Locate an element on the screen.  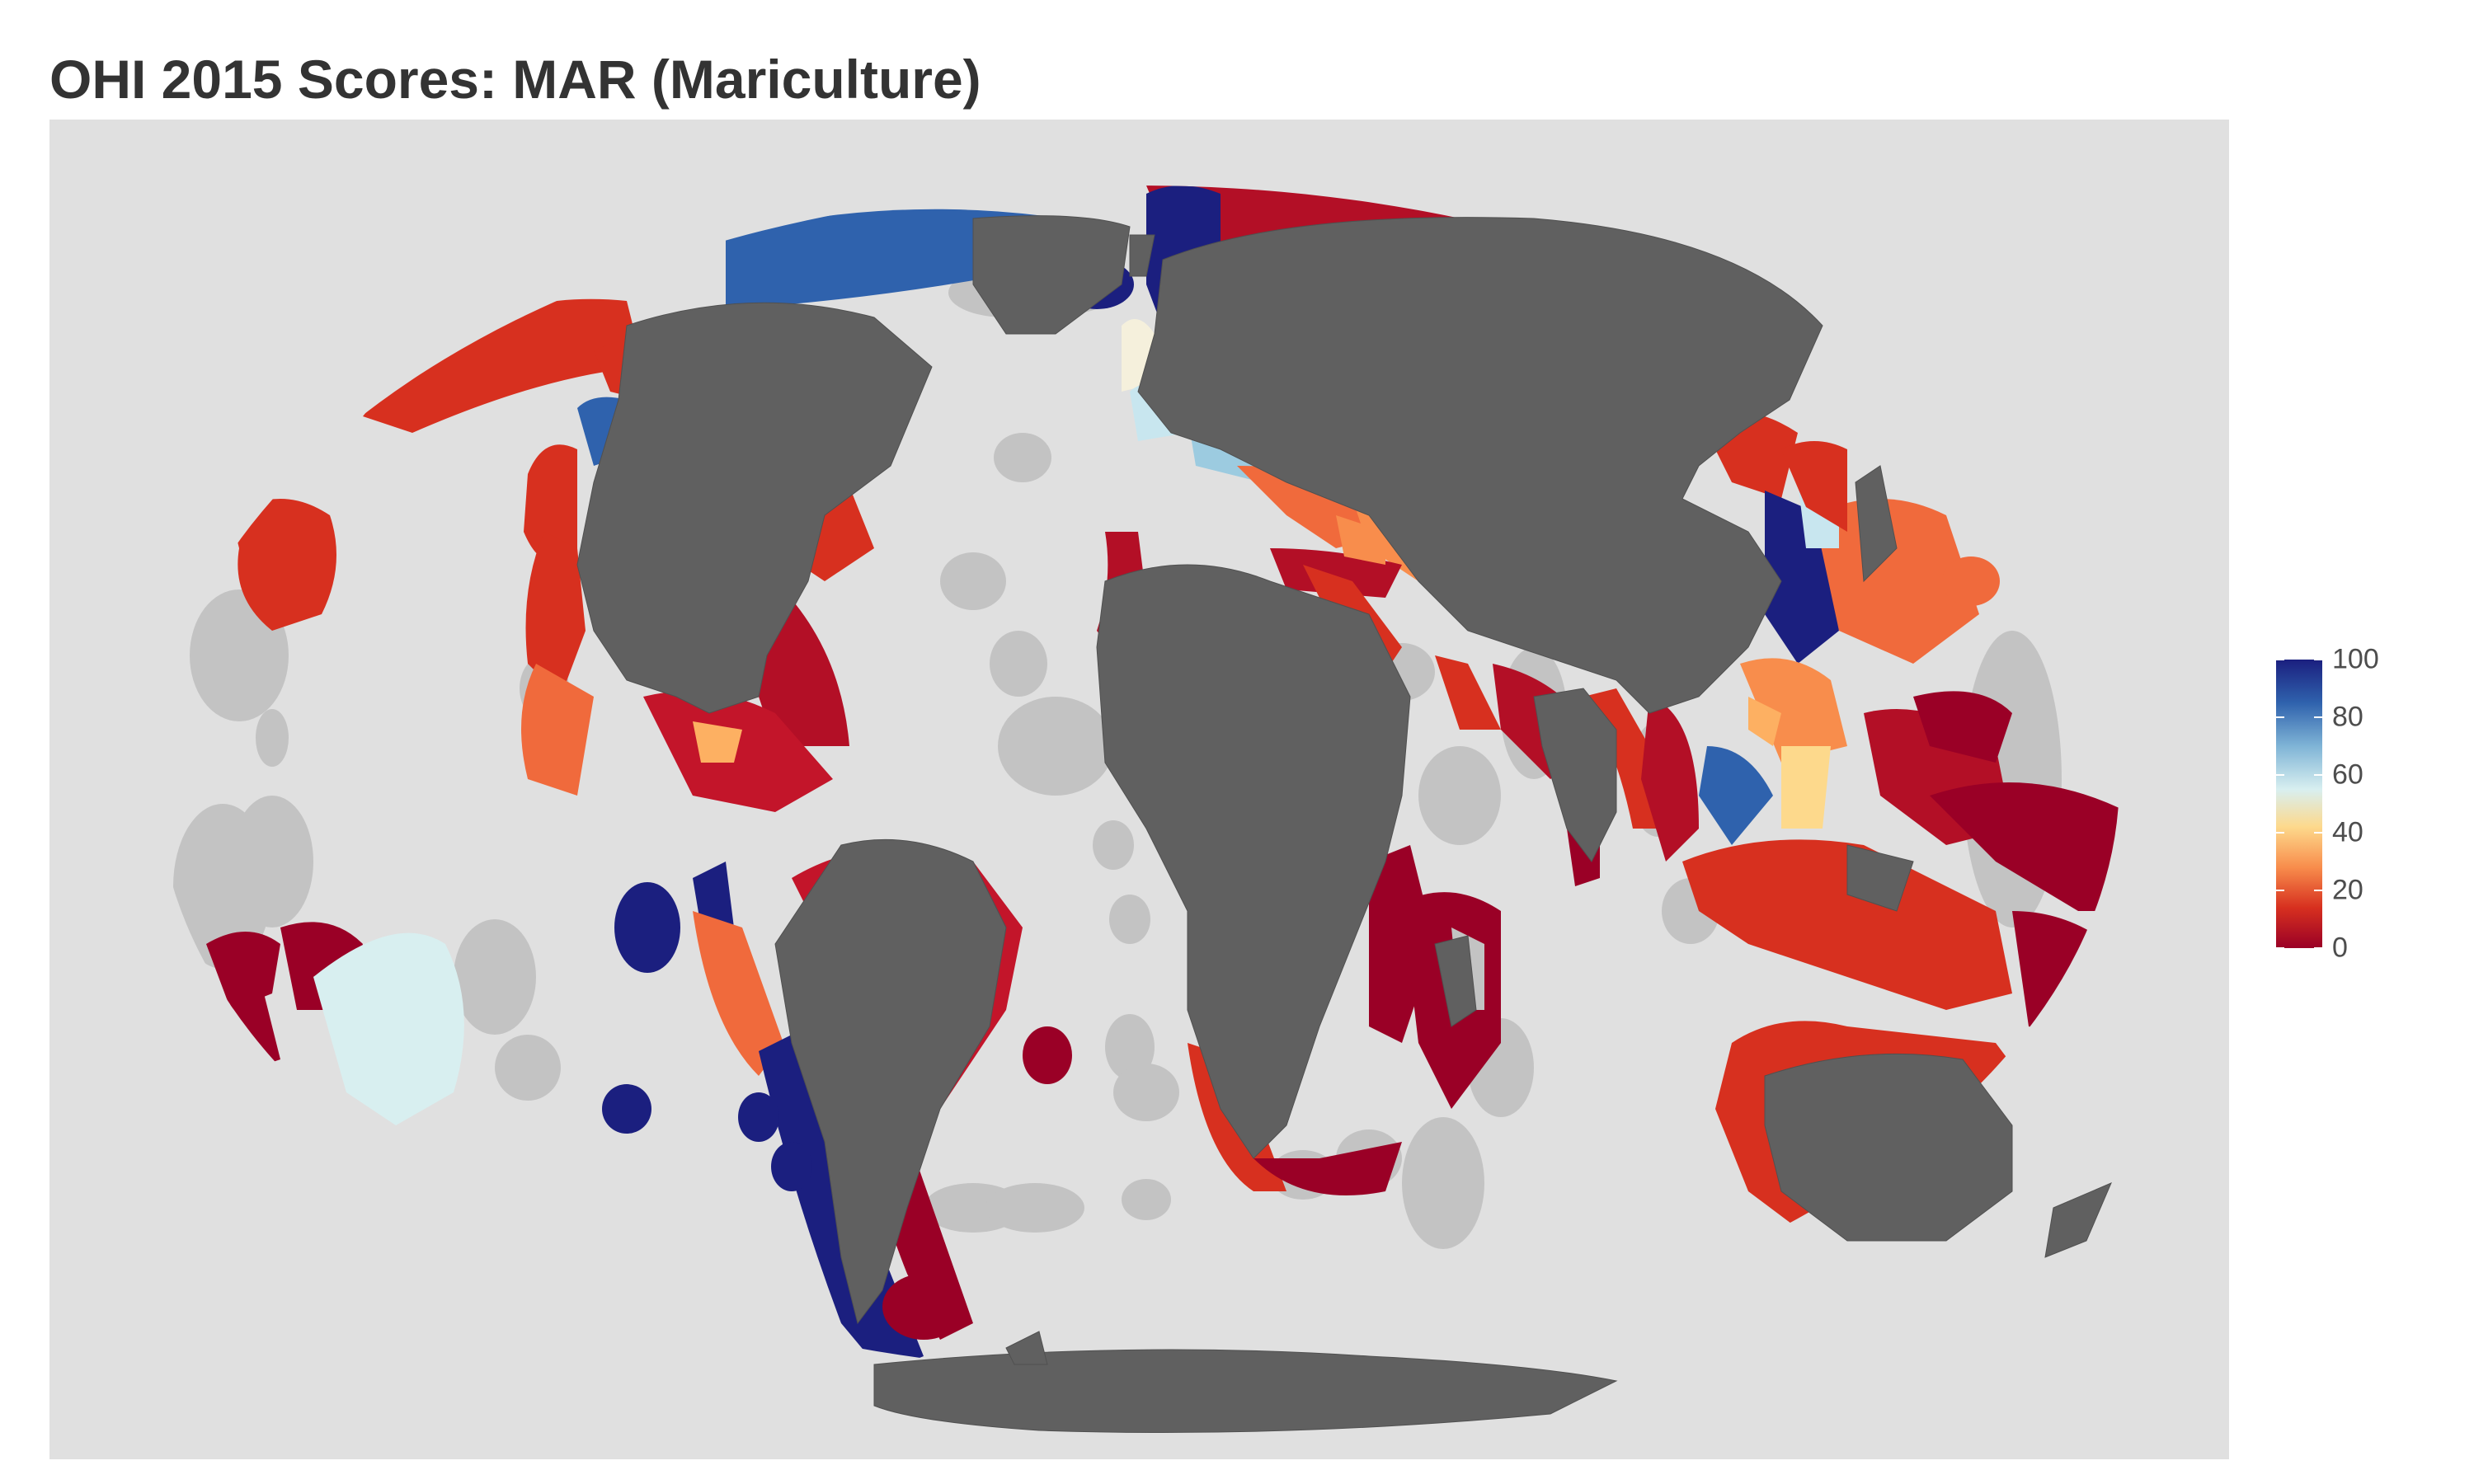
legend-tick-label: 100 is located at coordinates (2355, 659).